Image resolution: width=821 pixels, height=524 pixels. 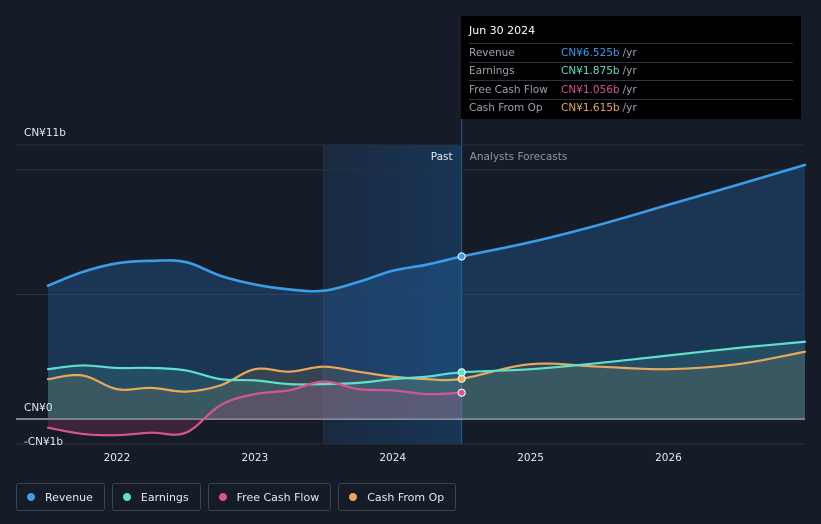 What do you see at coordinates (519, 157) in the screenshot?
I see `forecast-label: Analysts Forecasts` at bounding box center [519, 157].